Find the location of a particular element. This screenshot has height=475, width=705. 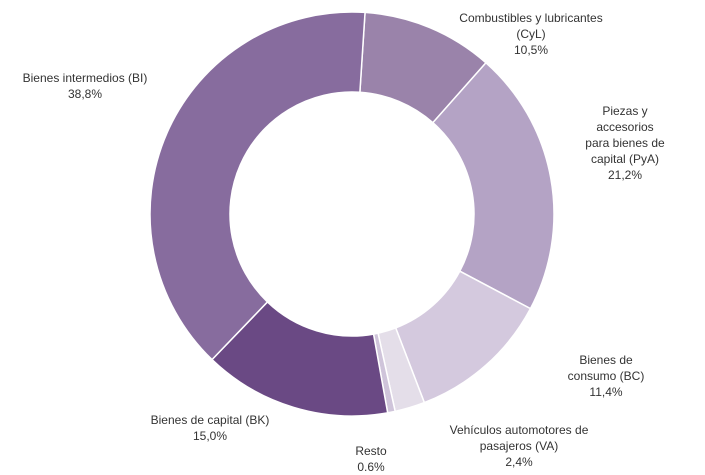

segment-label: Bienes intermedios (BI) 38,8% is located at coordinates (85, 86).